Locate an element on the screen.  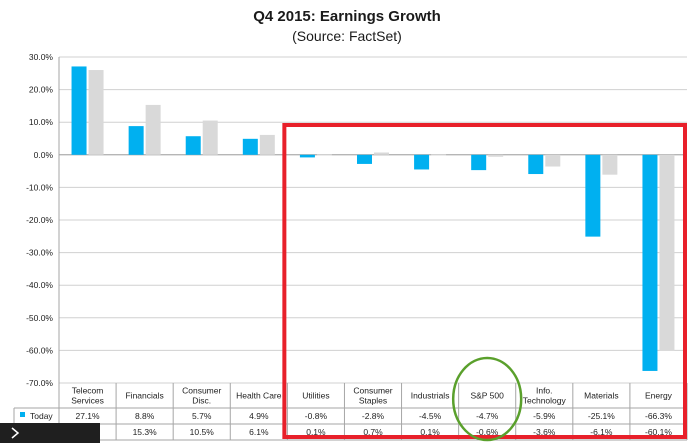
data-label-today-telecom-services: 27.1% is located at coordinates (87, 416).